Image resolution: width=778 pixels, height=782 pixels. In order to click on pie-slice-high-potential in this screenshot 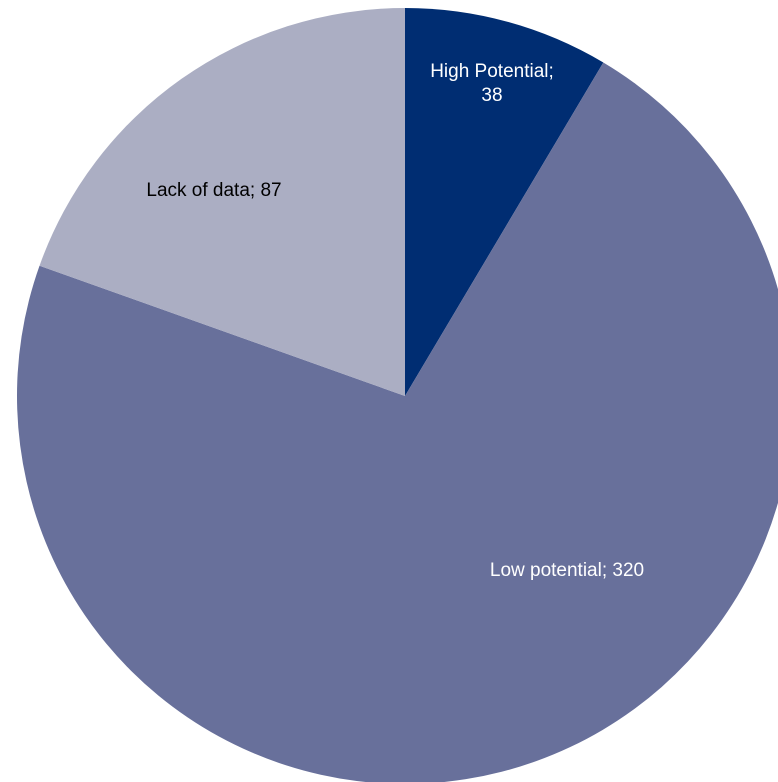, I will do `click(504, 202)`.